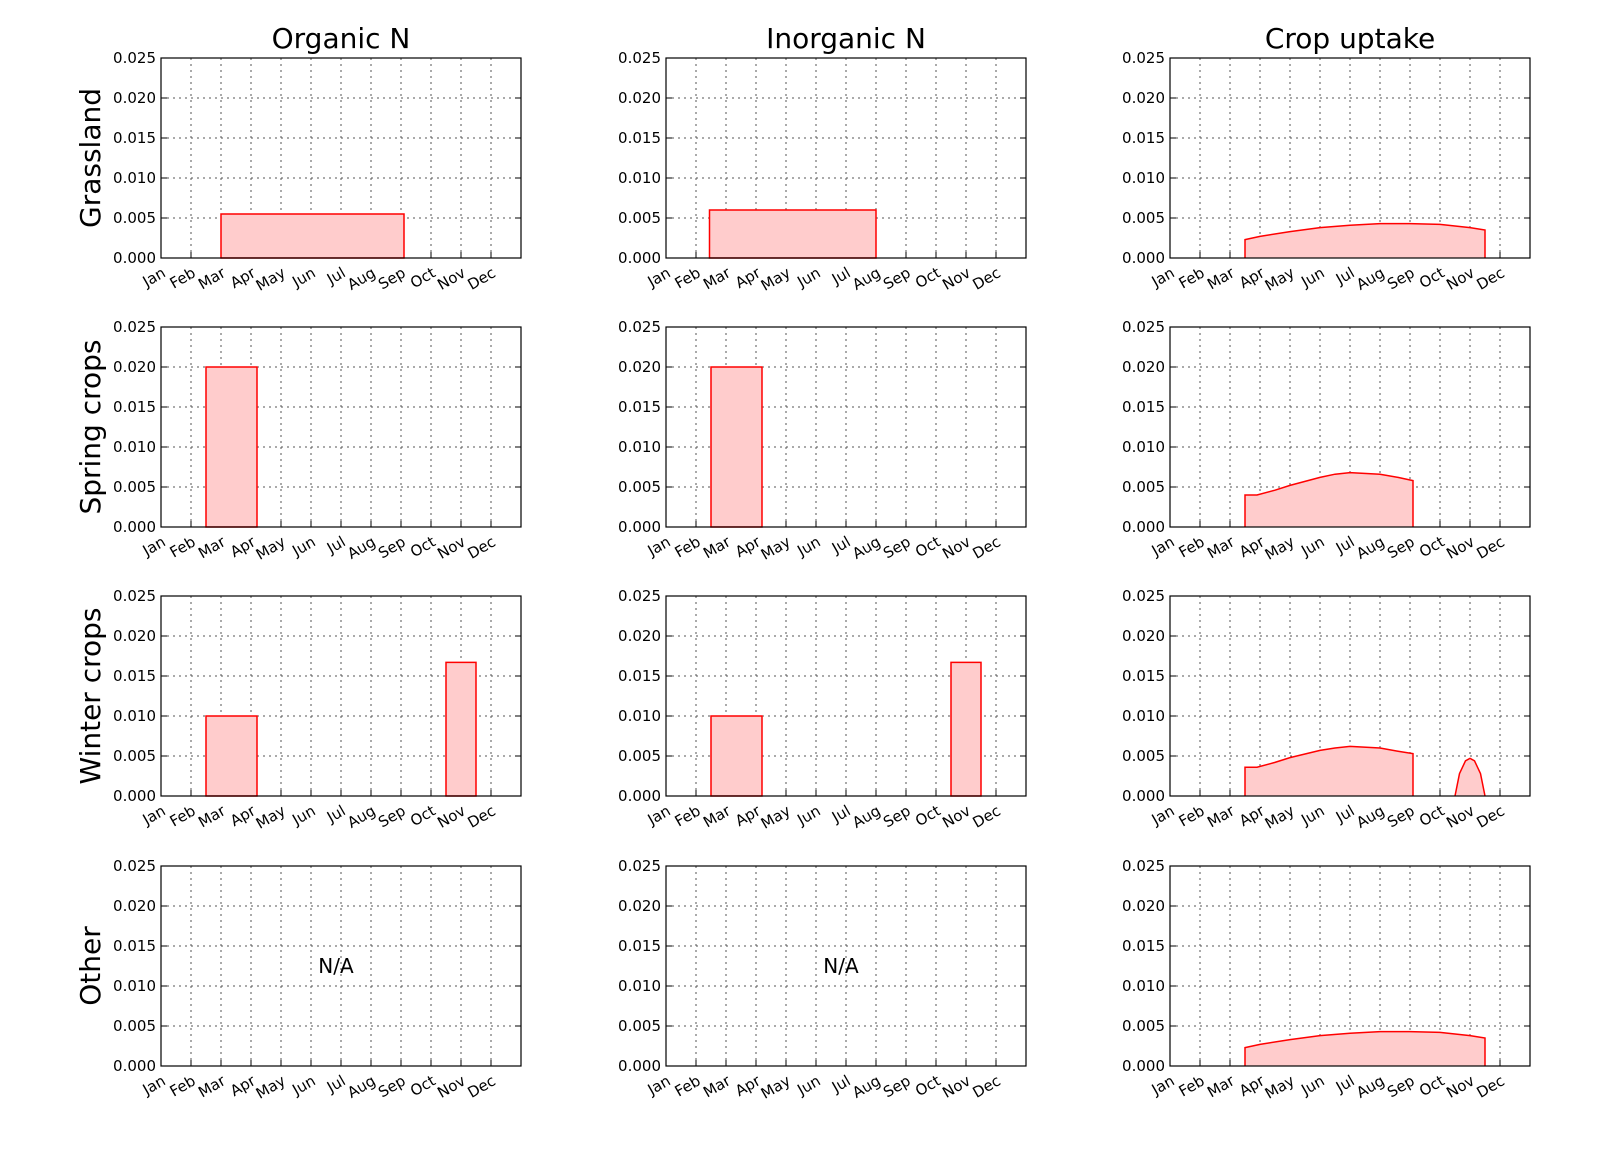 This screenshot has height=1176, width=1600. What do you see at coordinates (90, 696) in the screenshot?
I see `row-title: Winter crops` at bounding box center [90, 696].